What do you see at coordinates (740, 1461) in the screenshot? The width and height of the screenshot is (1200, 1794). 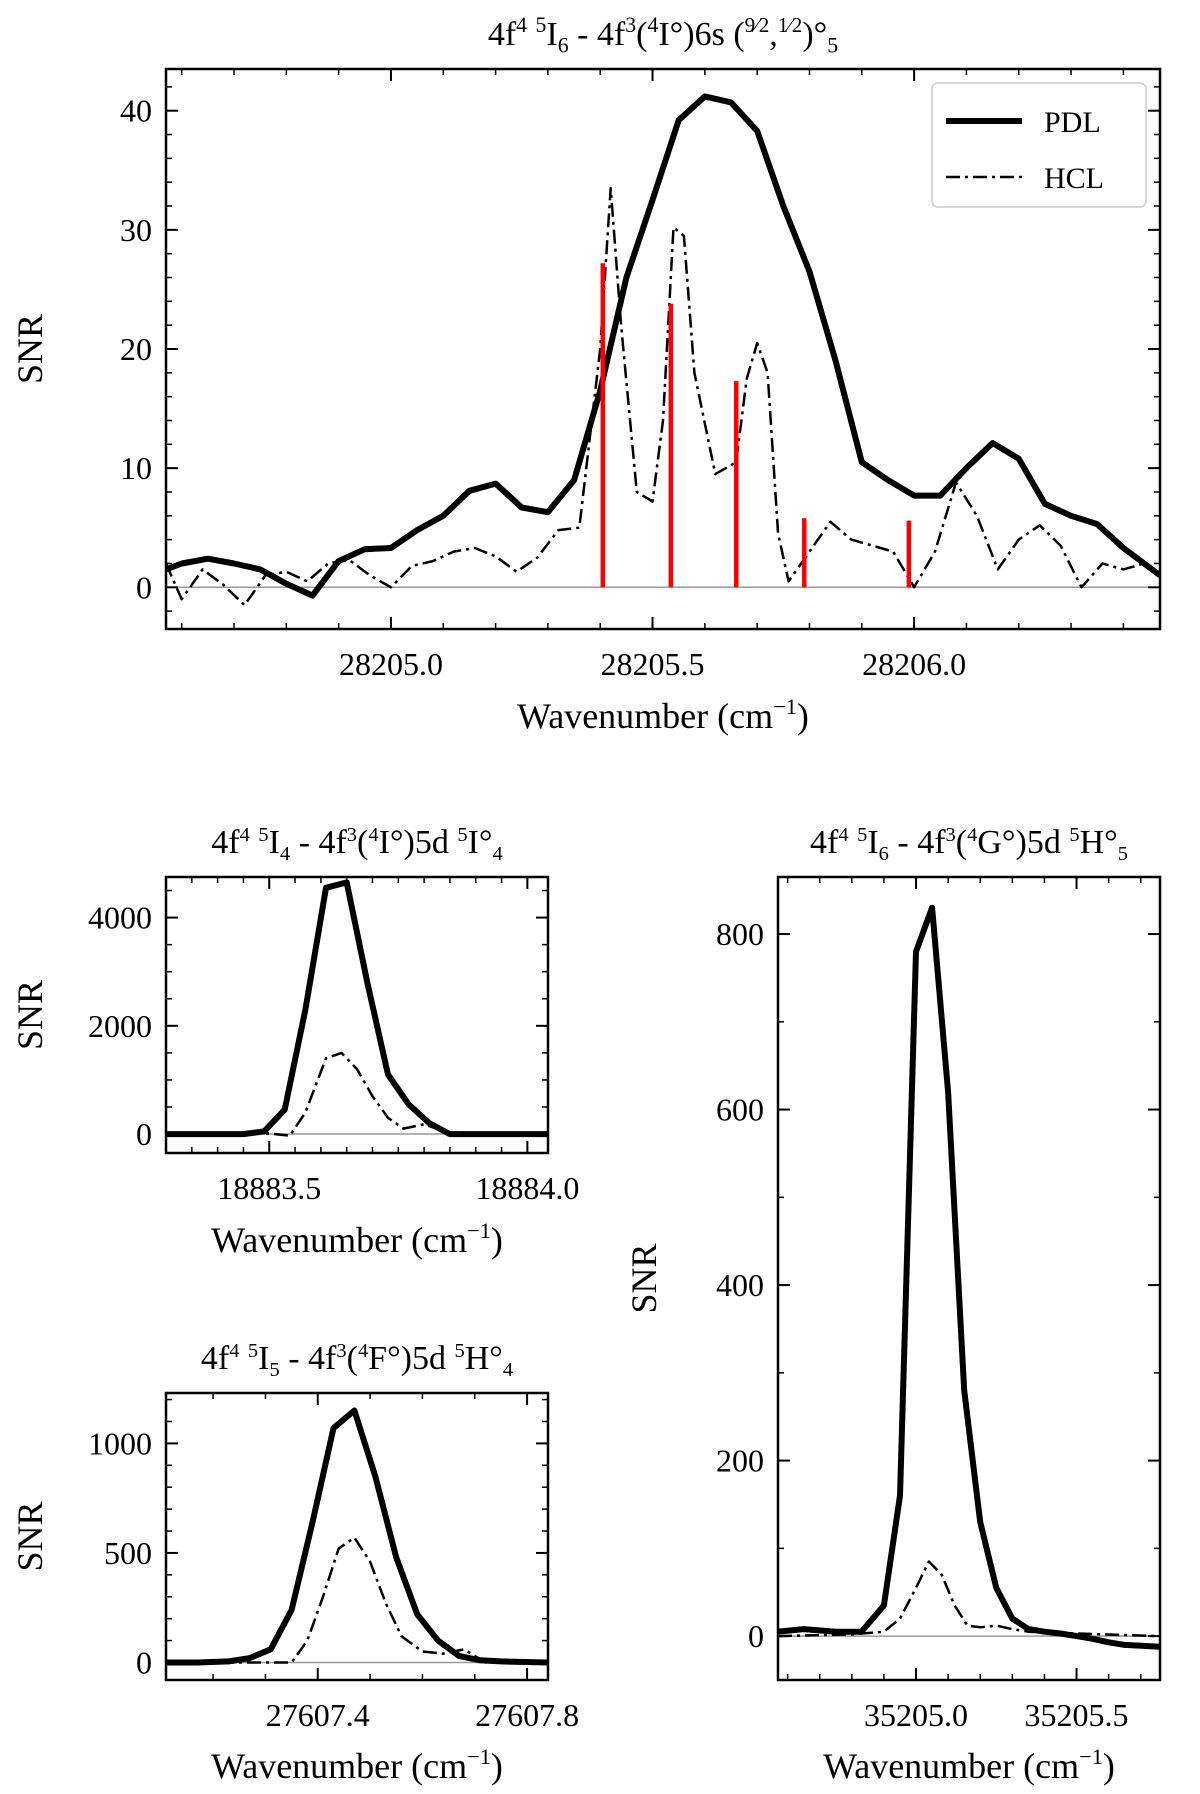 I see `y-tick-label: 200` at bounding box center [740, 1461].